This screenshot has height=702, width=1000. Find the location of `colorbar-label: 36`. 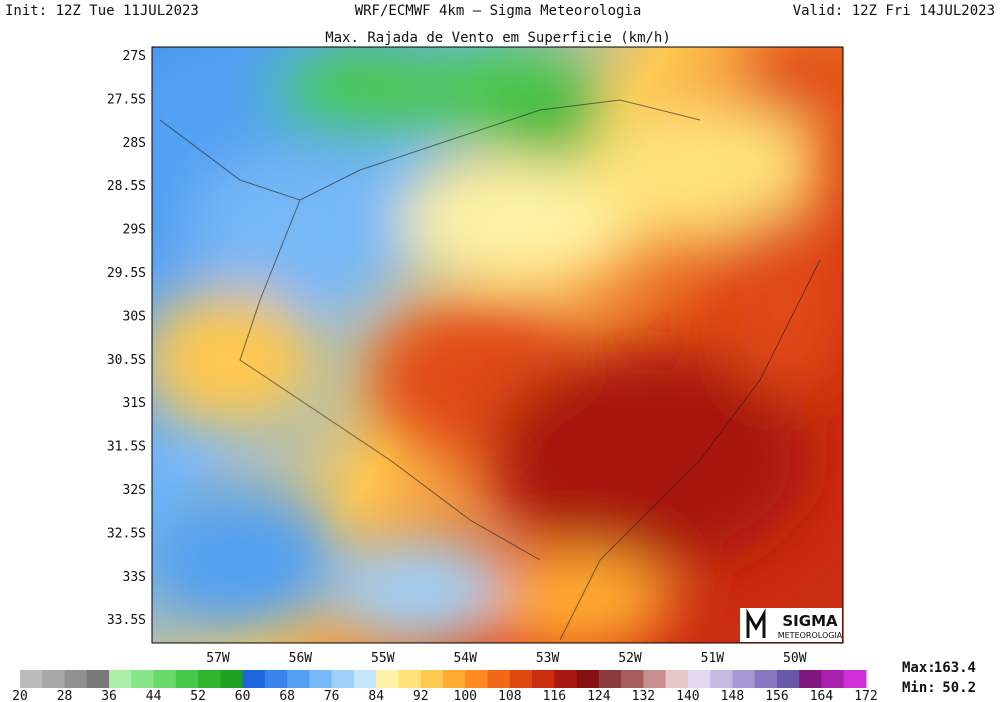

colorbar-label: 36 is located at coordinates (109, 695).